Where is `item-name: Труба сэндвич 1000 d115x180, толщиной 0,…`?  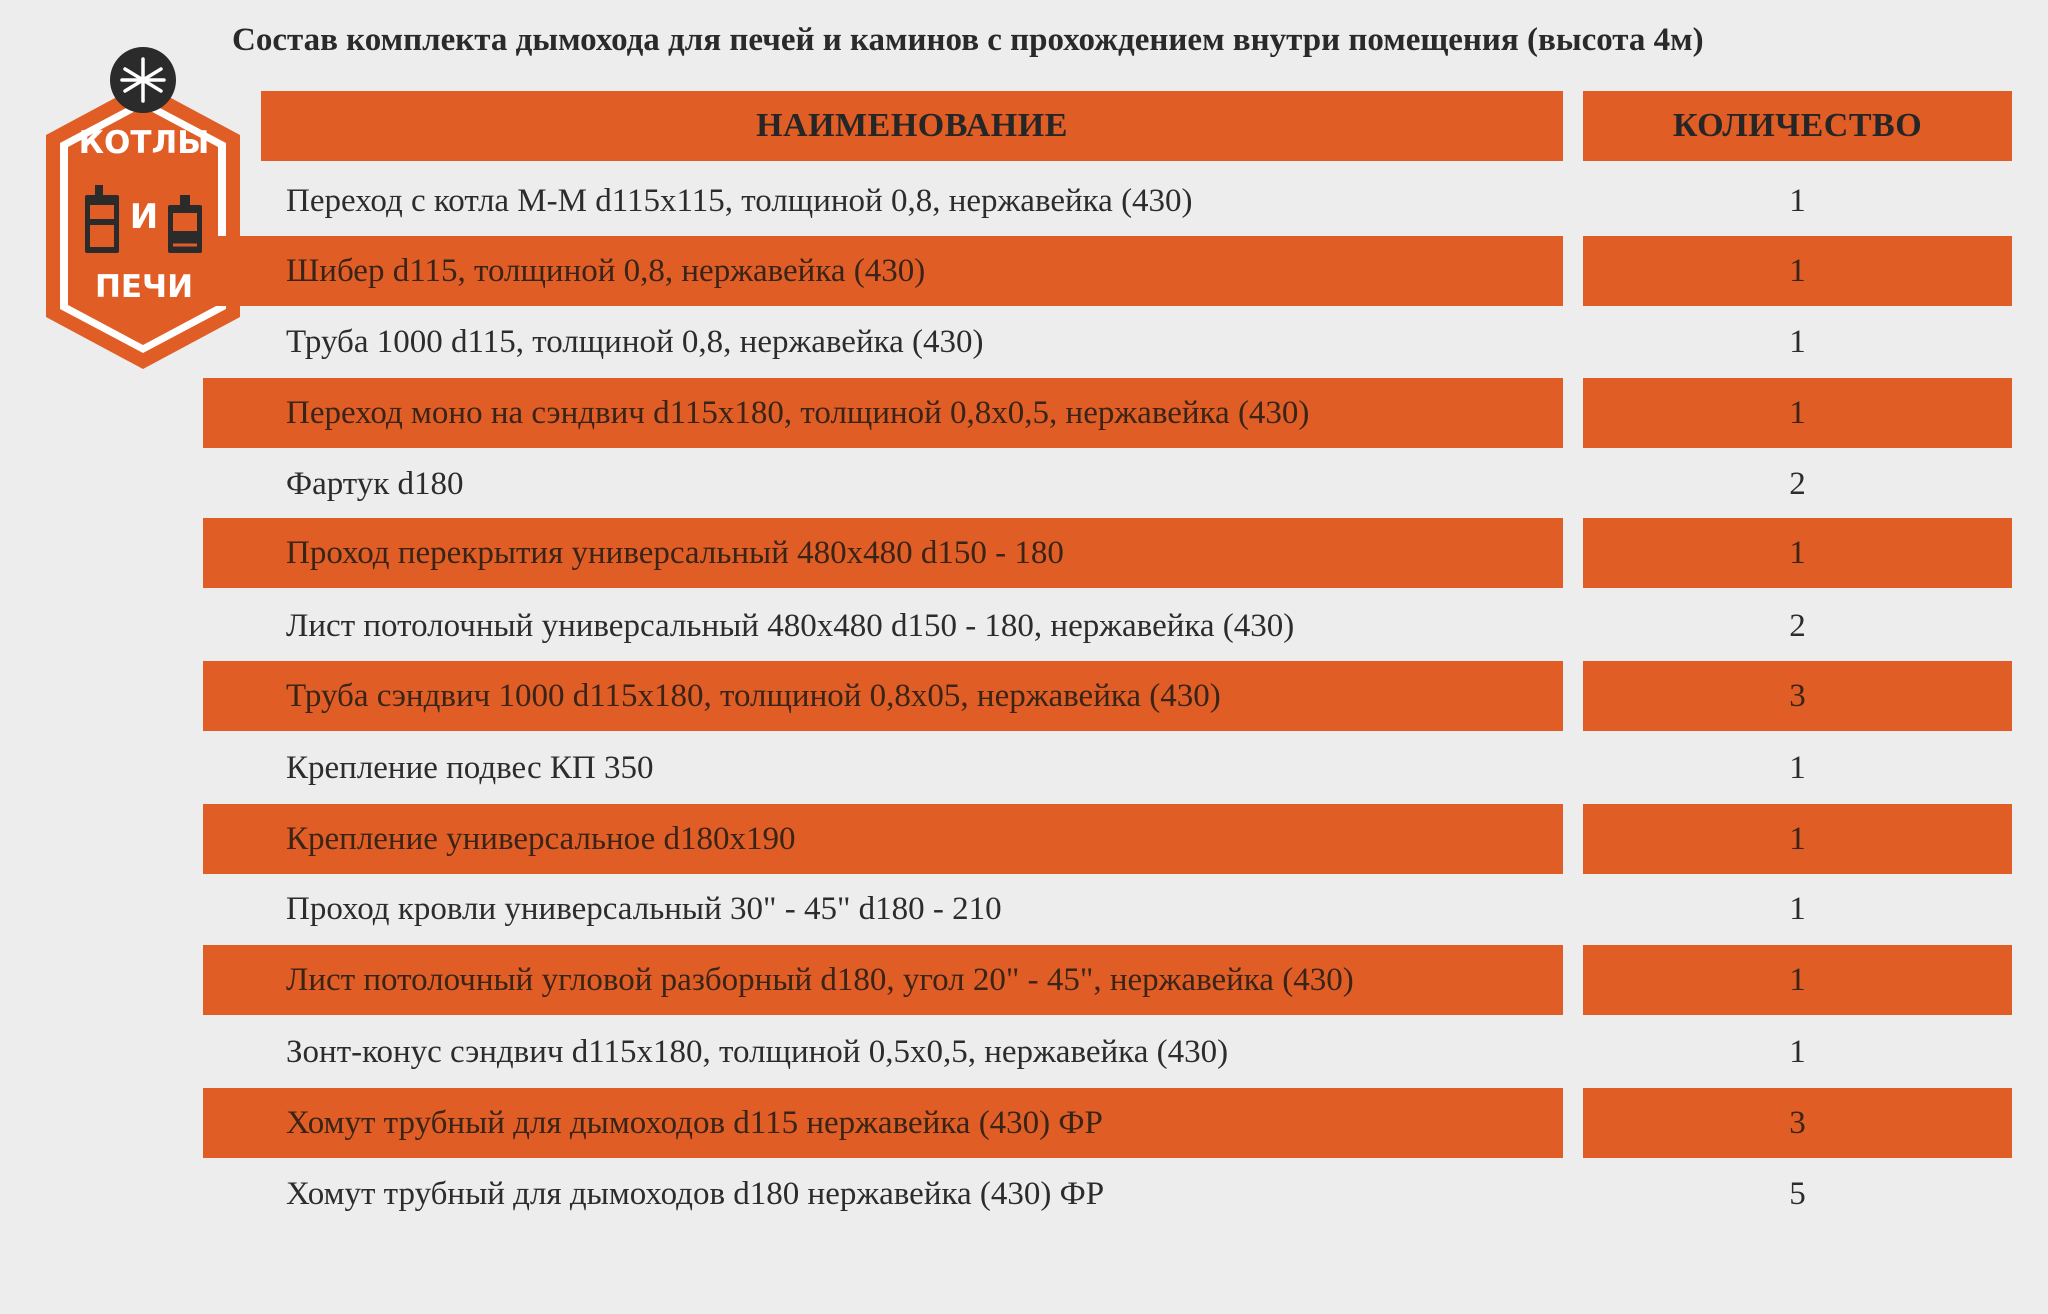 item-name: Труба сэндвич 1000 d115x180, толщиной 0,… is located at coordinates (883, 696).